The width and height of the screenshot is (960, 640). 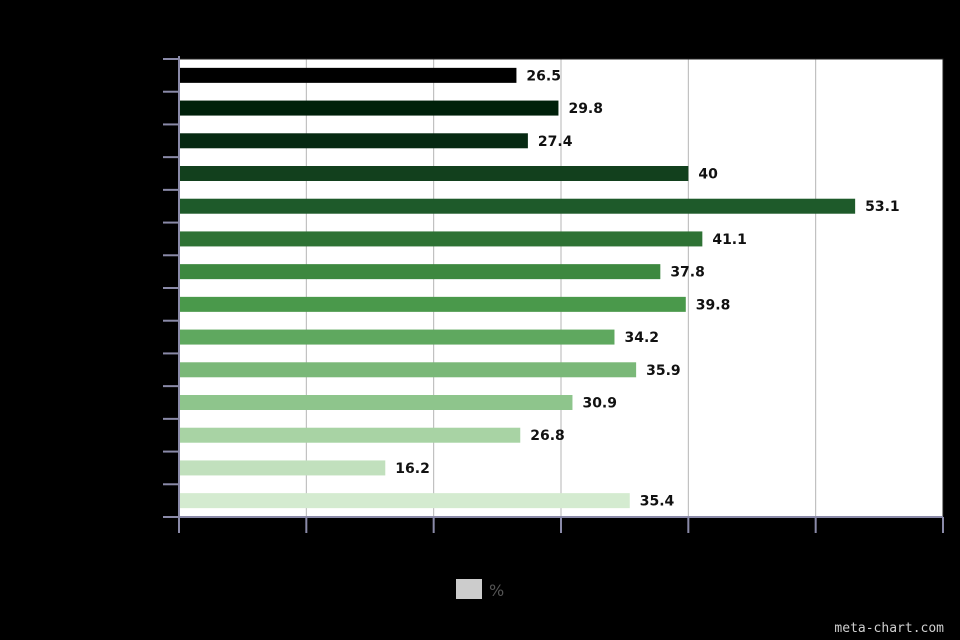 What do you see at coordinates (555, 142) in the screenshot?
I see `data-label: 27.4` at bounding box center [555, 142].